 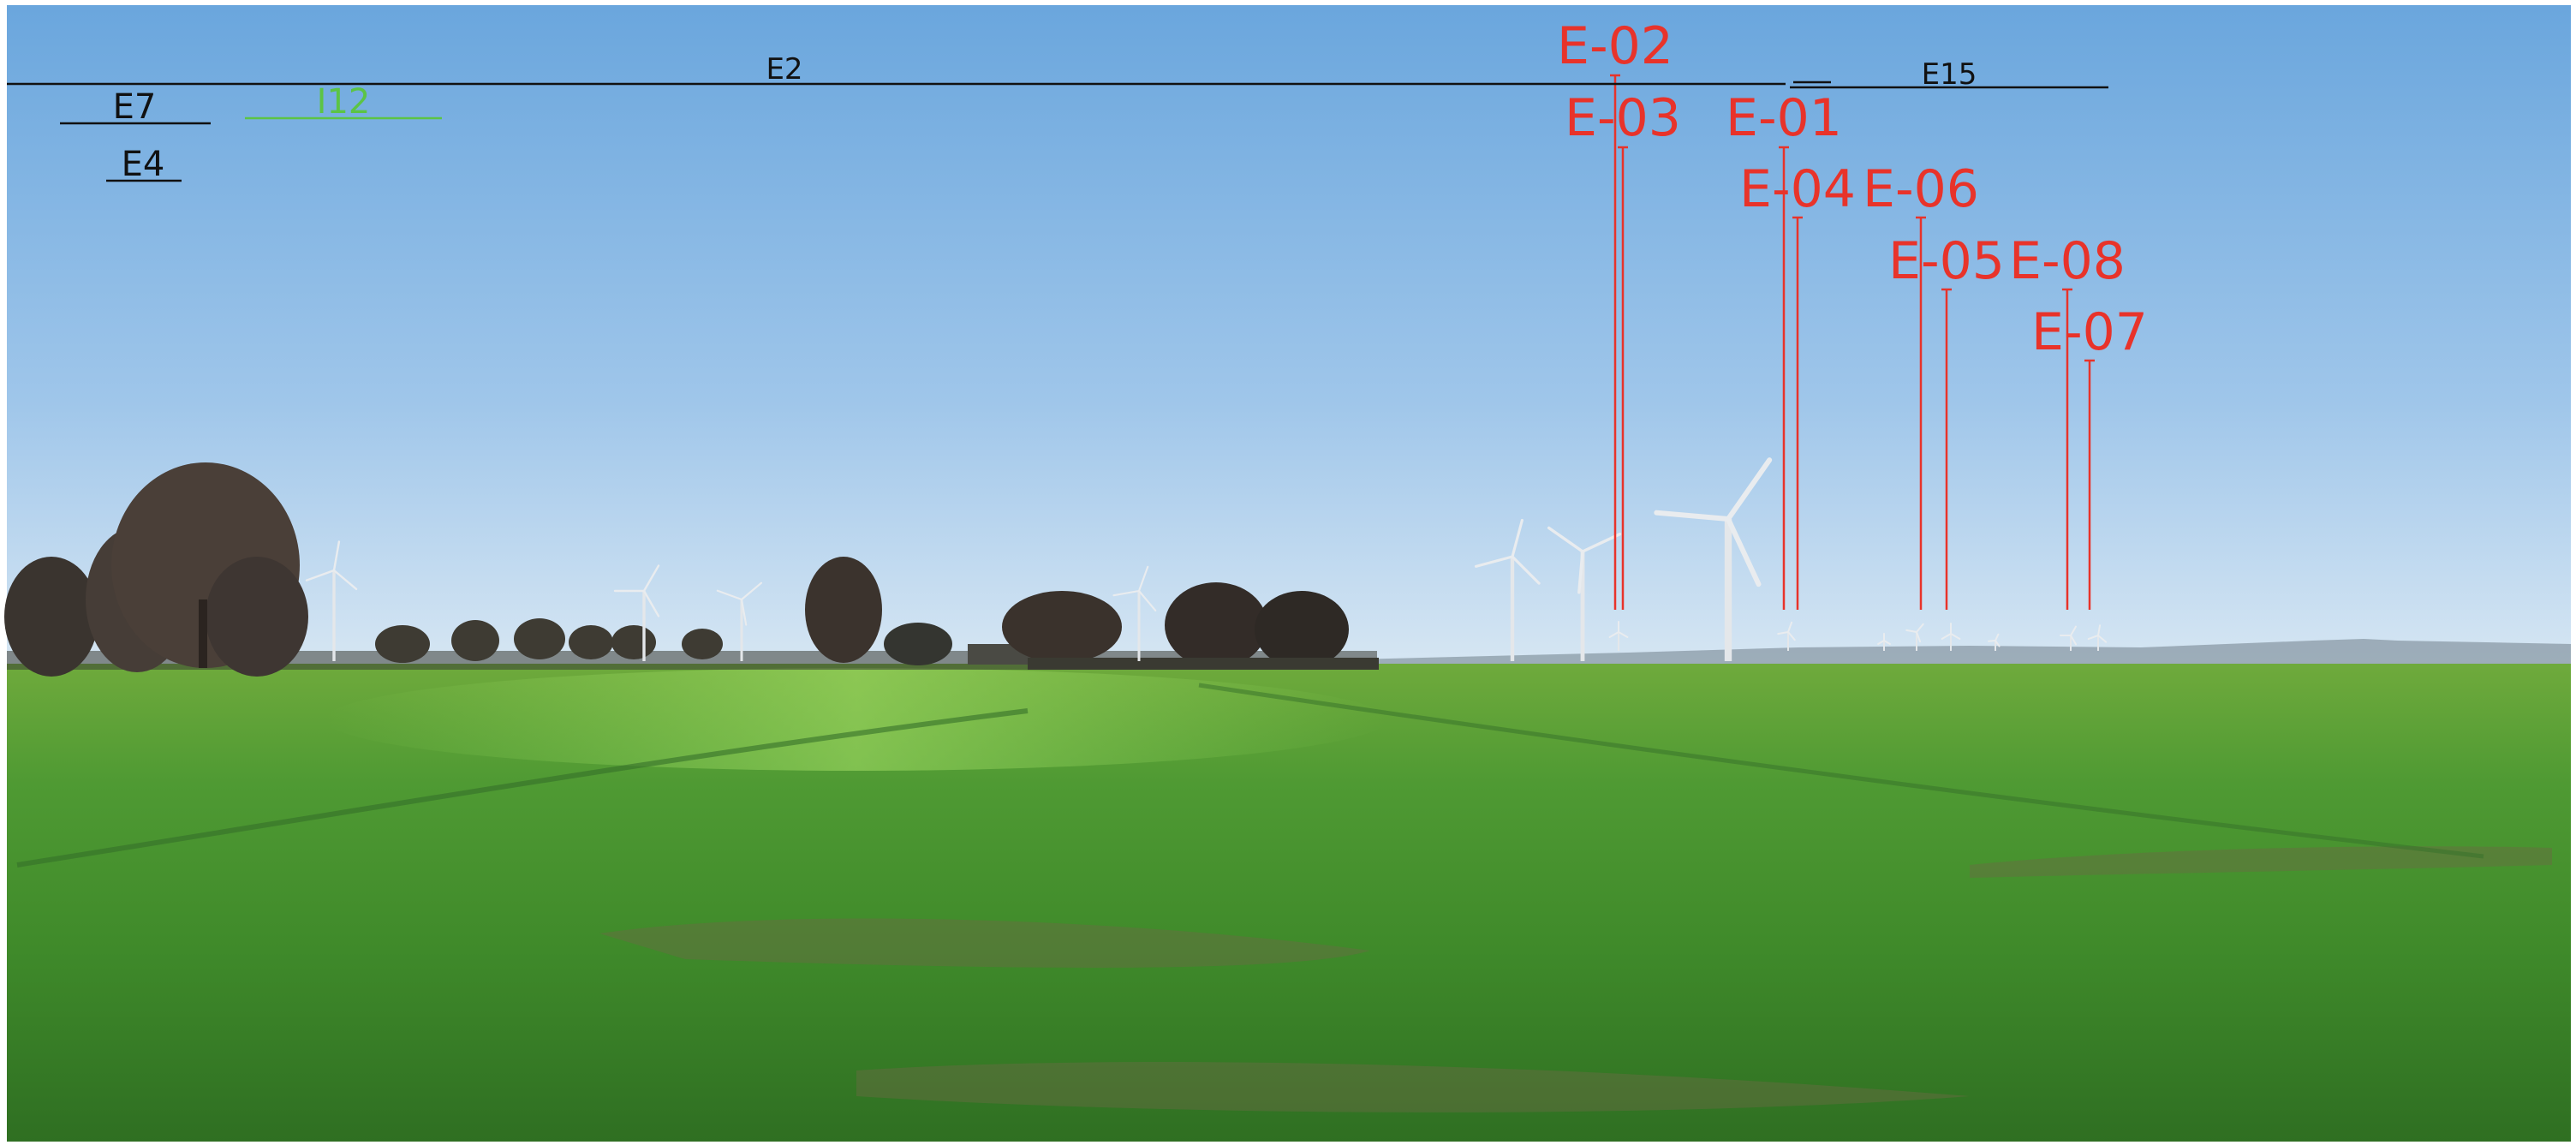 I want to click on label-e4: E4, so click(x=143, y=165).